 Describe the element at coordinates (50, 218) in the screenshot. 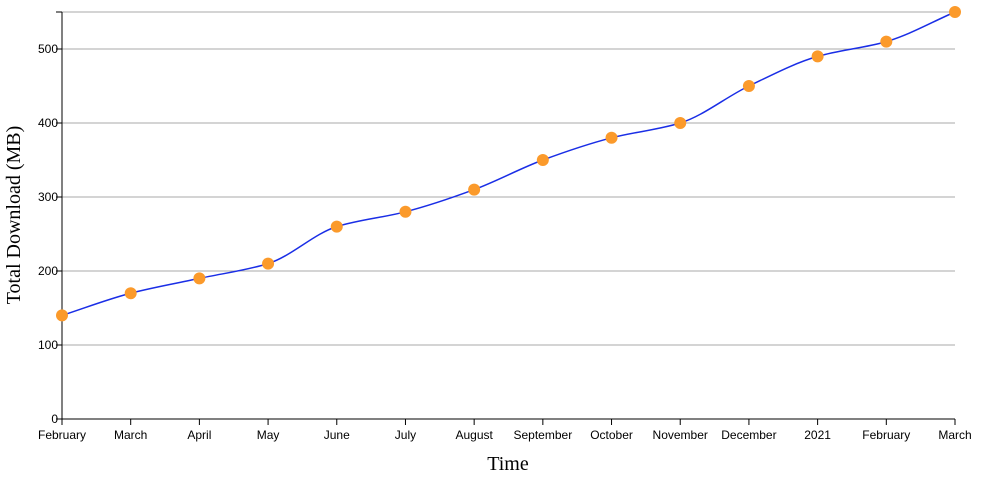

I see `y-axis: 0 100 200 300 400 500` at that location.